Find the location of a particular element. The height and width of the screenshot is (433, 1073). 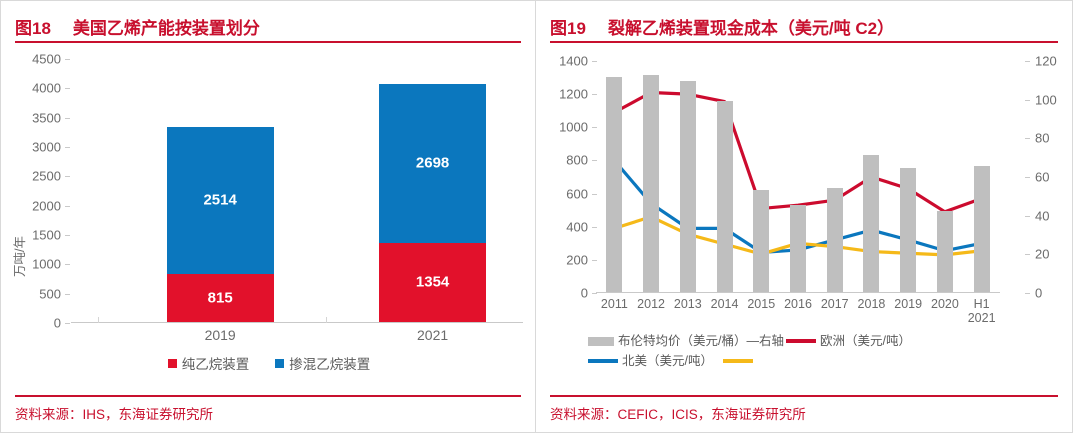

left-chart-value-label: 815 is located at coordinates (220, 298).